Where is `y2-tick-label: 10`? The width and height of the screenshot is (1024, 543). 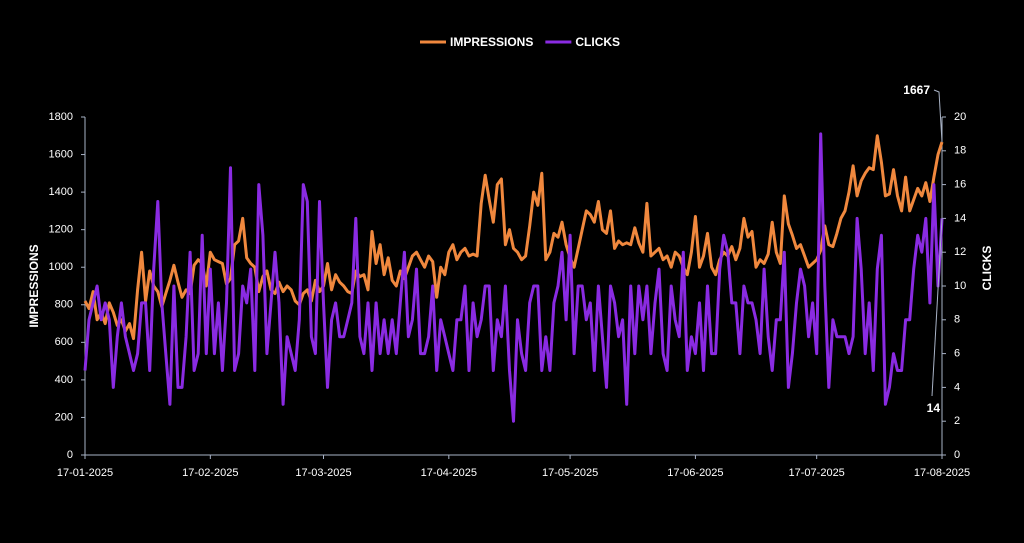 y2-tick-label: 10 is located at coordinates (960, 286).